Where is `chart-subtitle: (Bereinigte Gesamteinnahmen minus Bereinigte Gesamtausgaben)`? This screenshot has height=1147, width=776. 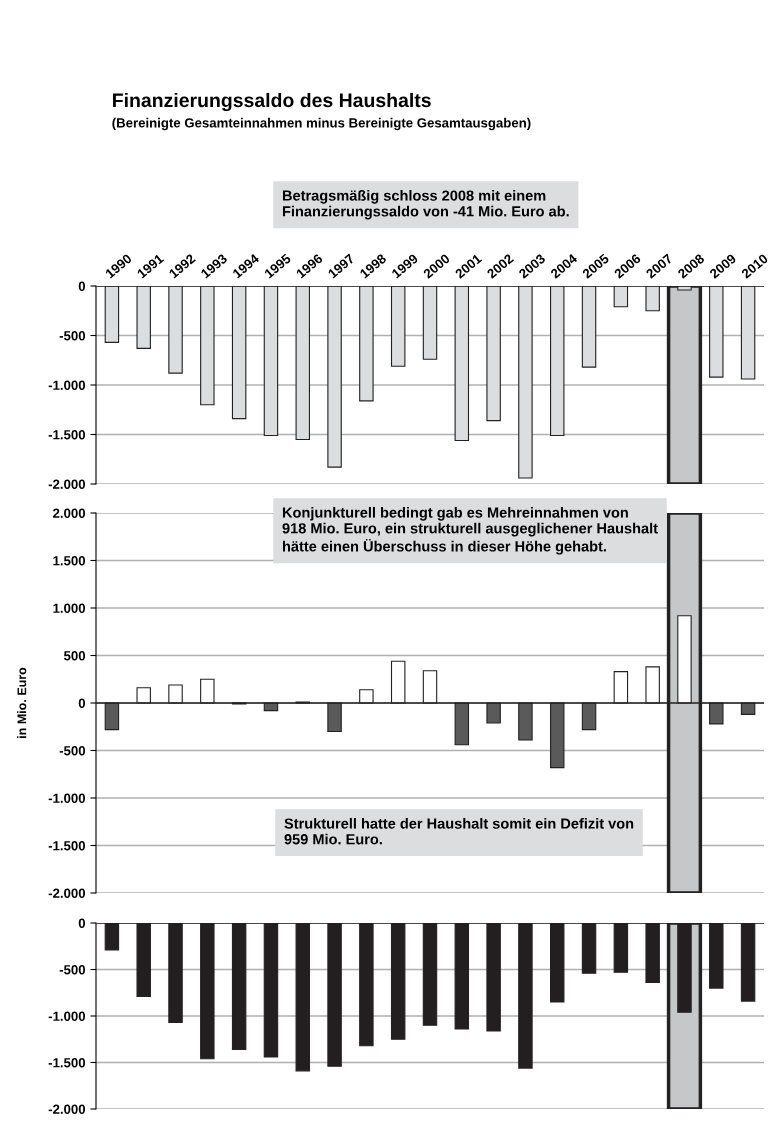 chart-subtitle: (Bereinigte Gesamteinnahmen minus Bereinigte Gesamtausgaben) is located at coordinates (321, 124).